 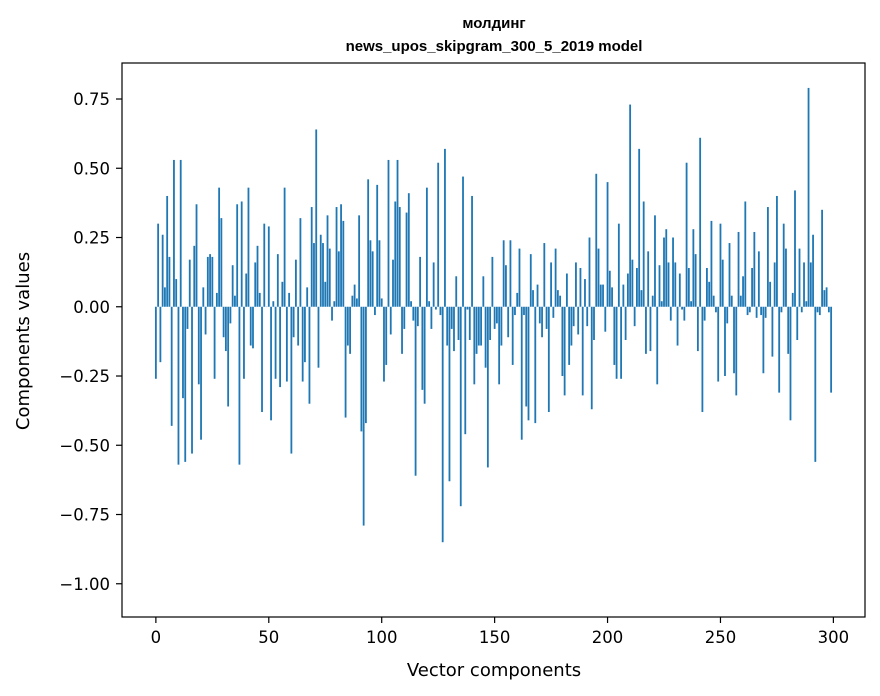 What do you see at coordinates (721, 637) in the screenshot?
I see `x-tick-label: 250` at bounding box center [721, 637].